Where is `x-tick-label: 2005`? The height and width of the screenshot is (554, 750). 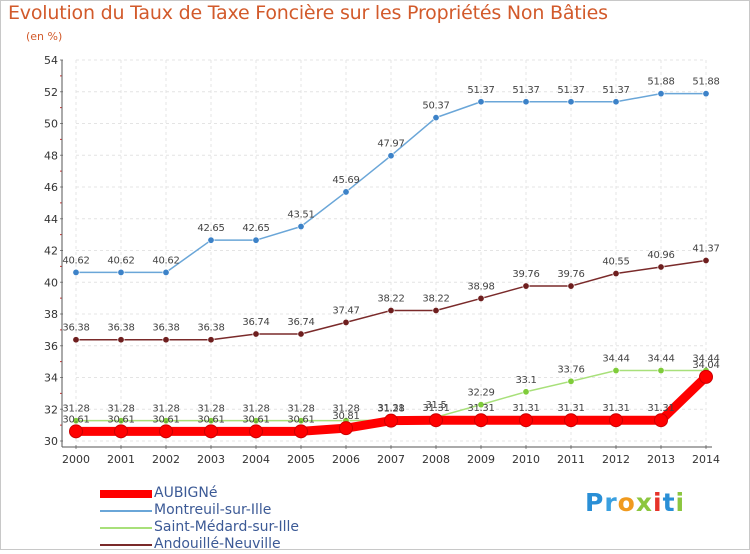 x-tick-label: 2005 is located at coordinates (301, 459).